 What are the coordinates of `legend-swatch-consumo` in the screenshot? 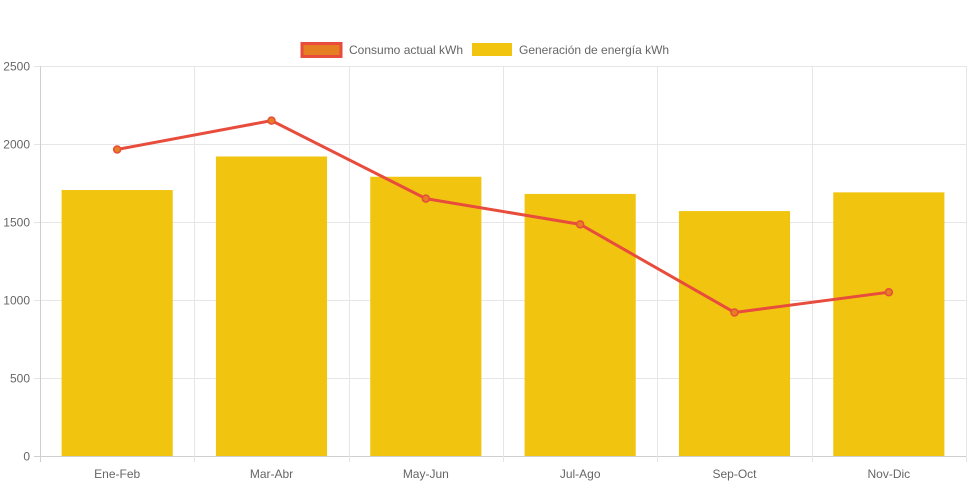 It's located at (321, 50).